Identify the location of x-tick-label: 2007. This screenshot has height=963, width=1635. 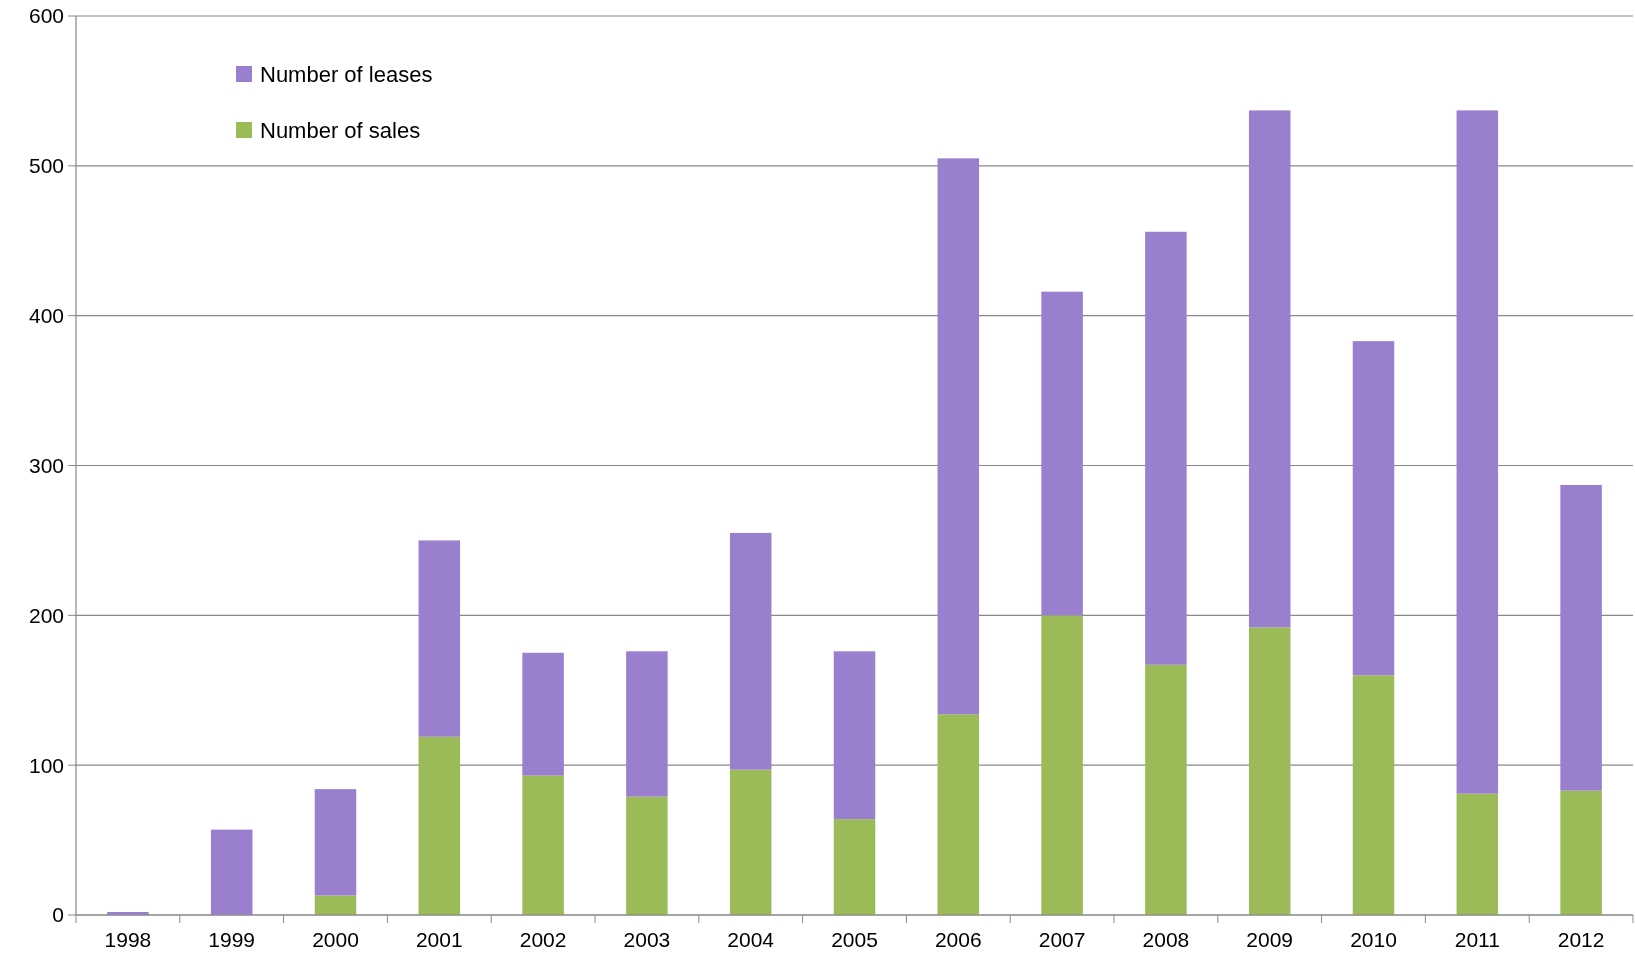
(1062, 939).